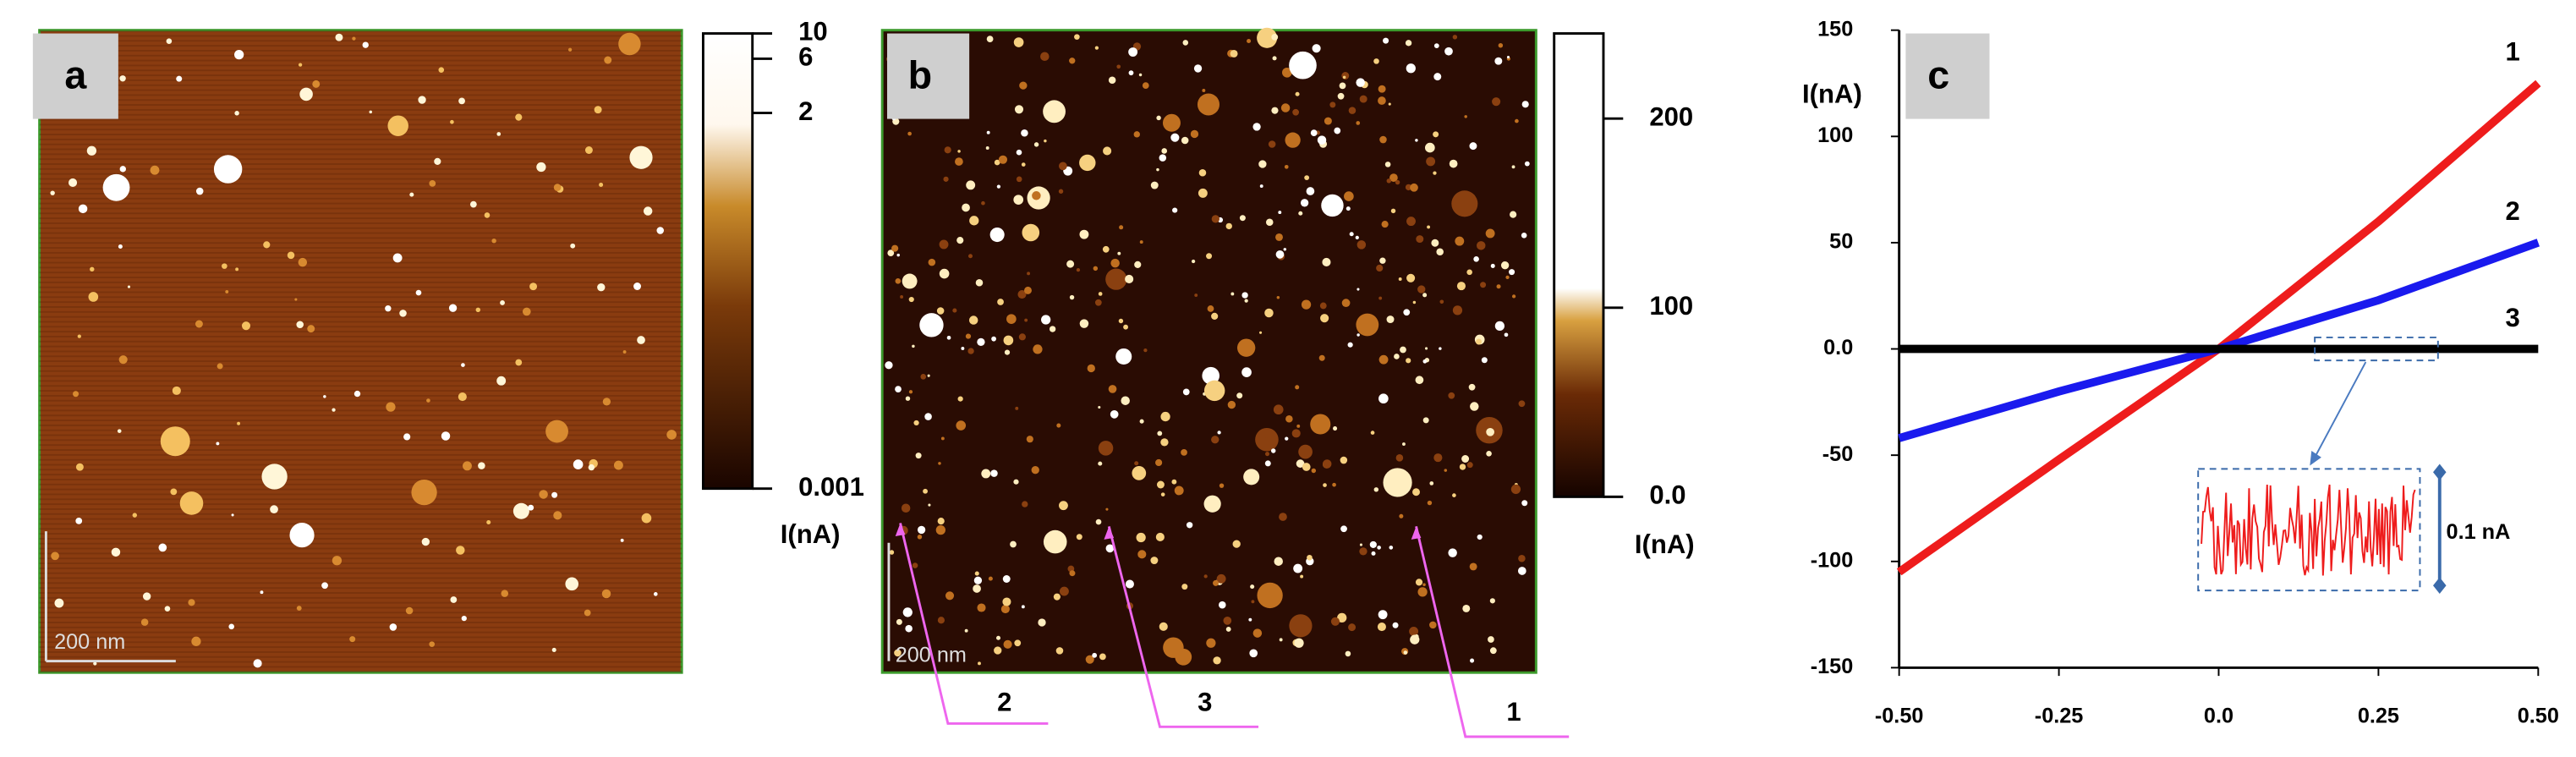 The width and height of the screenshot is (2576, 757). I want to click on colorbar-title: I(nA), so click(811, 534).